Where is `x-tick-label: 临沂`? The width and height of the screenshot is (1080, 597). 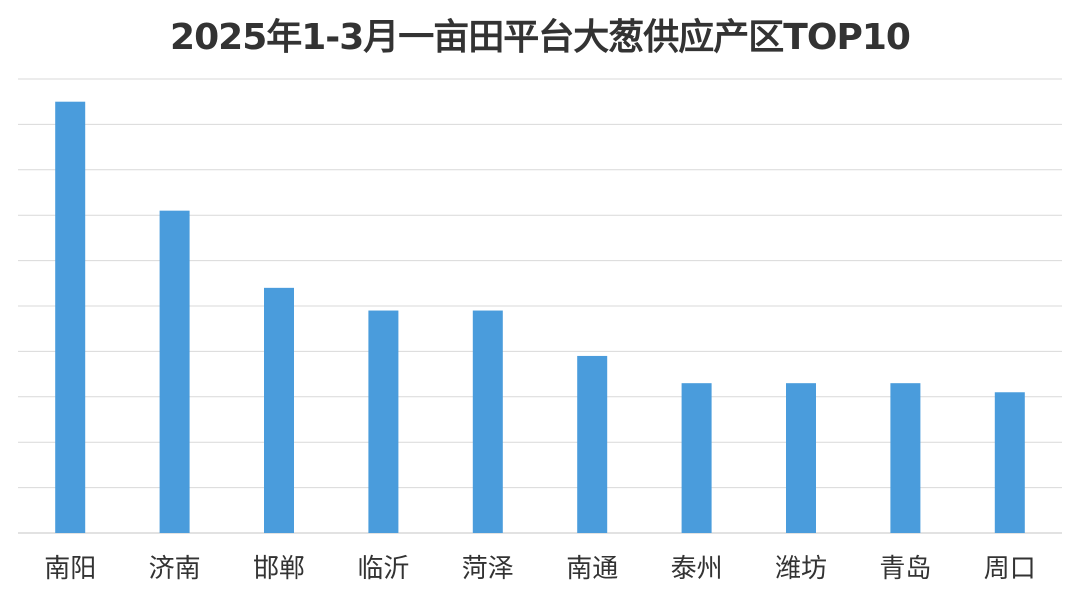 x-tick-label: 临沂 is located at coordinates (383, 569).